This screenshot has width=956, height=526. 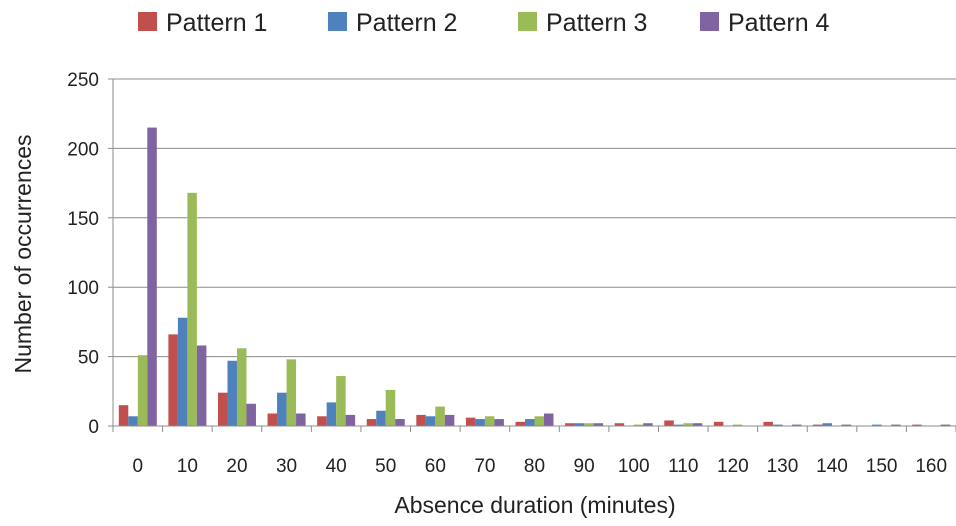 What do you see at coordinates (484, 23) in the screenshot?
I see `legend: Pattern 1 Pattern 2 Pattern 3 Pattern 4` at bounding box center [484, 23].